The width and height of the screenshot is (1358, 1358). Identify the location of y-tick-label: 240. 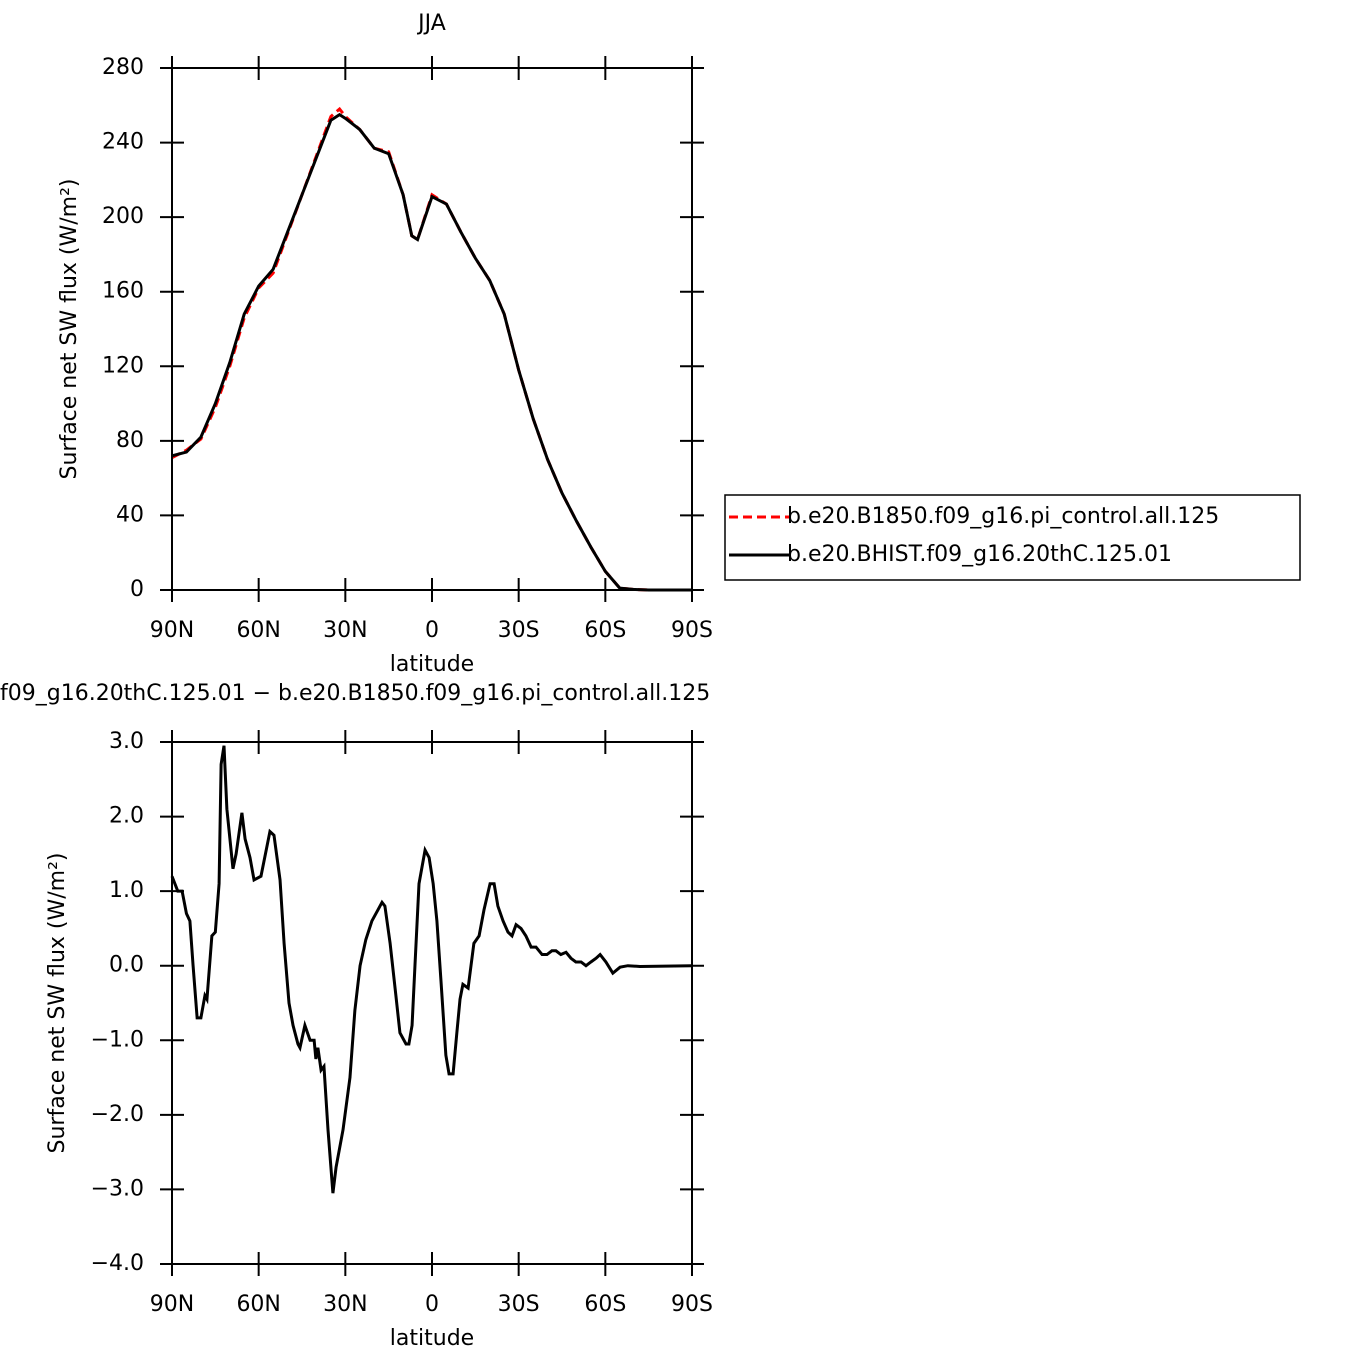
(123, 142).